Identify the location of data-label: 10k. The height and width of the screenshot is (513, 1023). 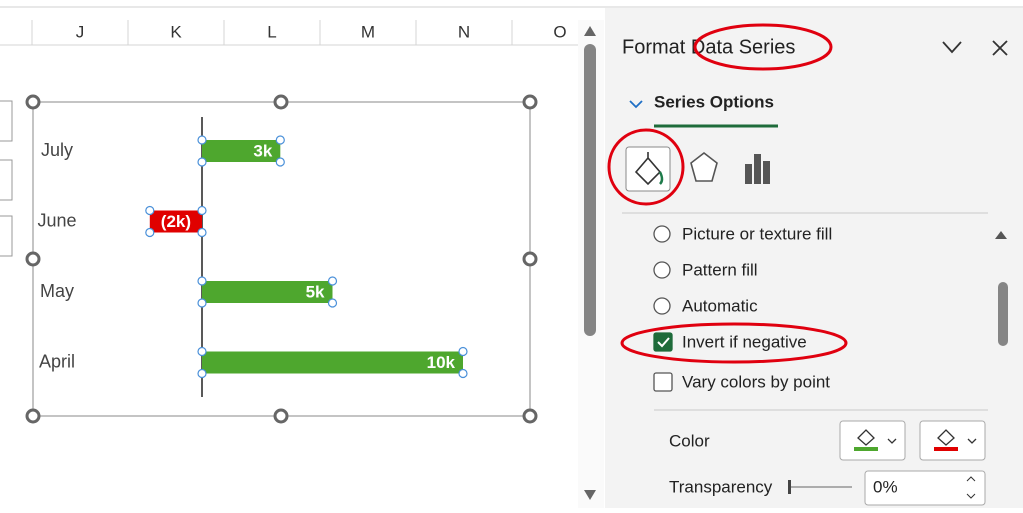
(441, 362).